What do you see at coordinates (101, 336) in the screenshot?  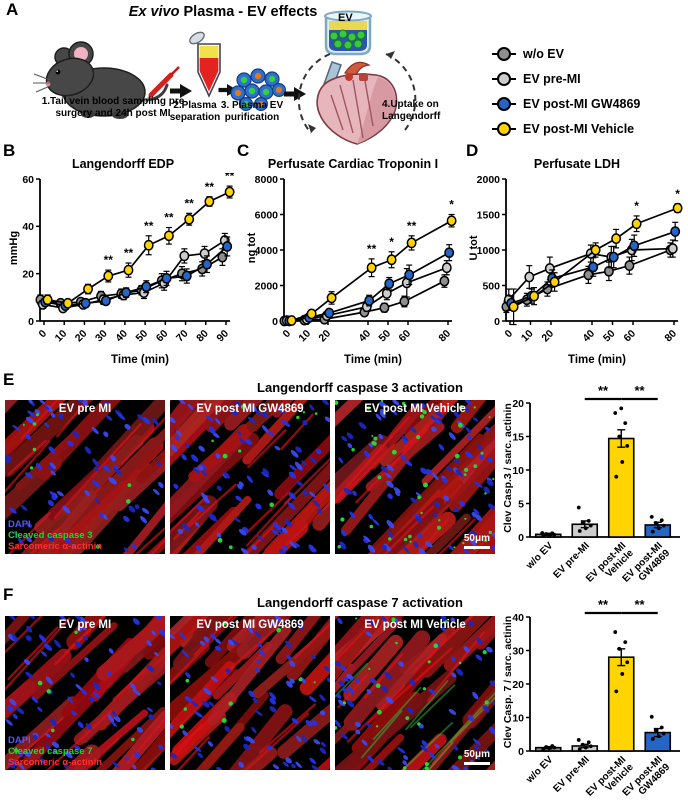 I see `svg-text: 30` at bounding box center [101, 336].